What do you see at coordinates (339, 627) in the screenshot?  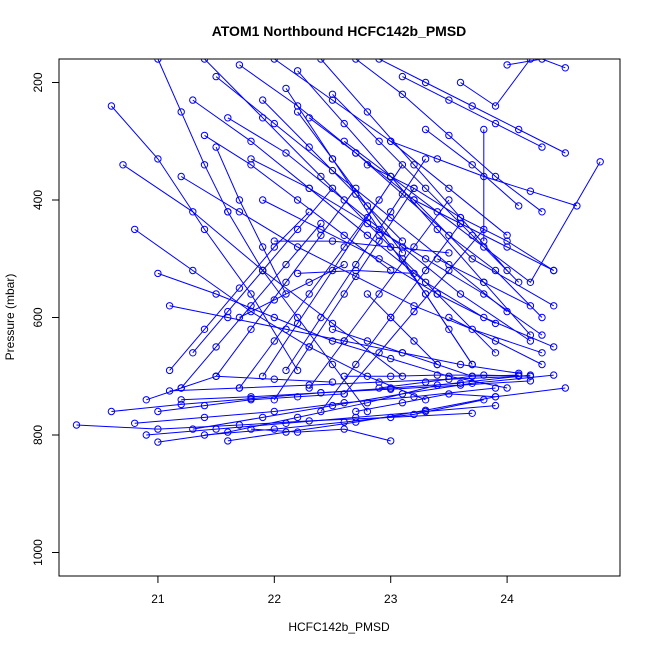 I see `x-axis-label: HCFC142b_PMSD` at bounding box center [339, 627].